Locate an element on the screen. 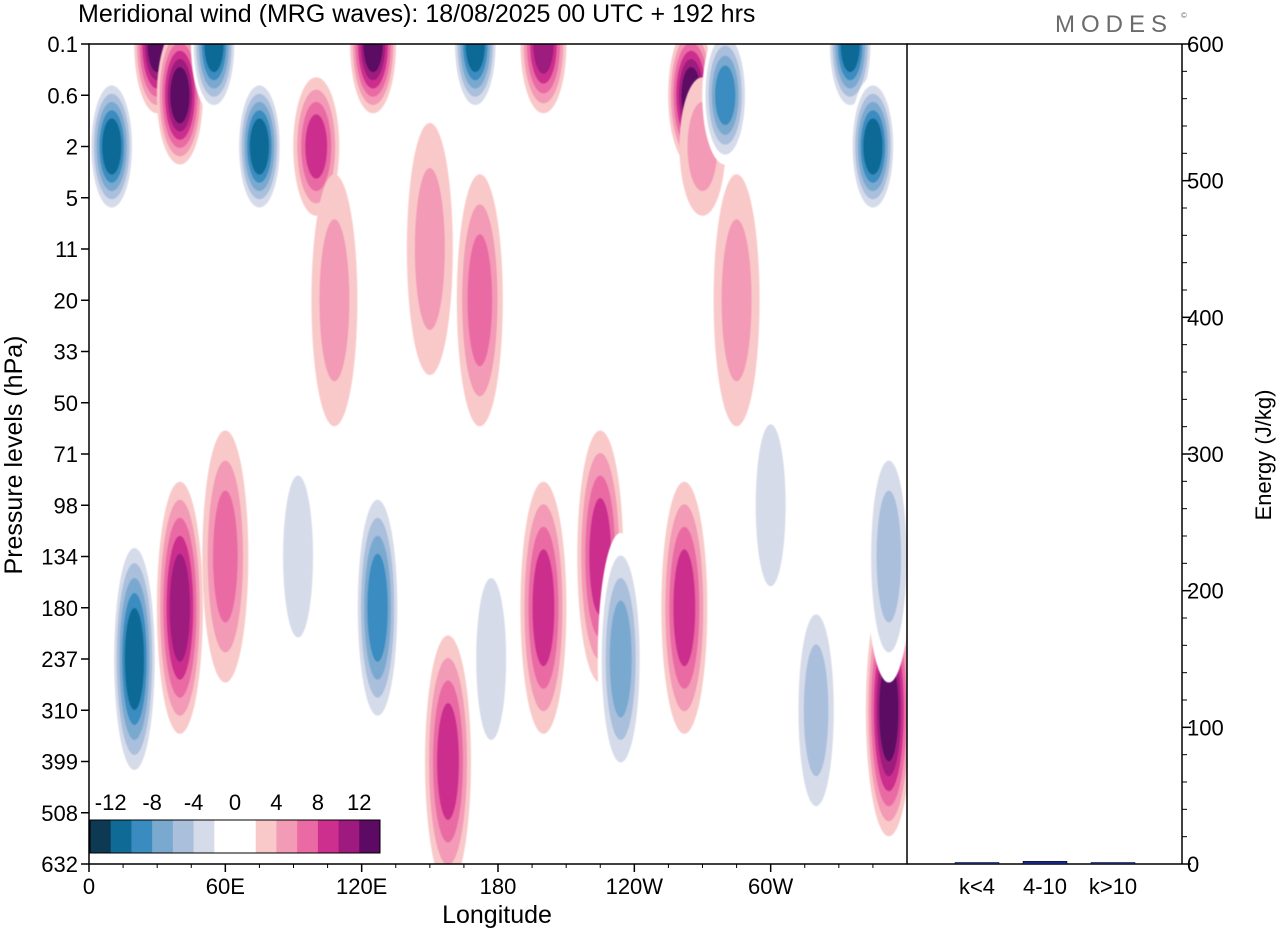 The width and height of the screenshot is (1280, 930). y-axis-label: Pressure levels (hPa) is located at coordinates (14, 455).